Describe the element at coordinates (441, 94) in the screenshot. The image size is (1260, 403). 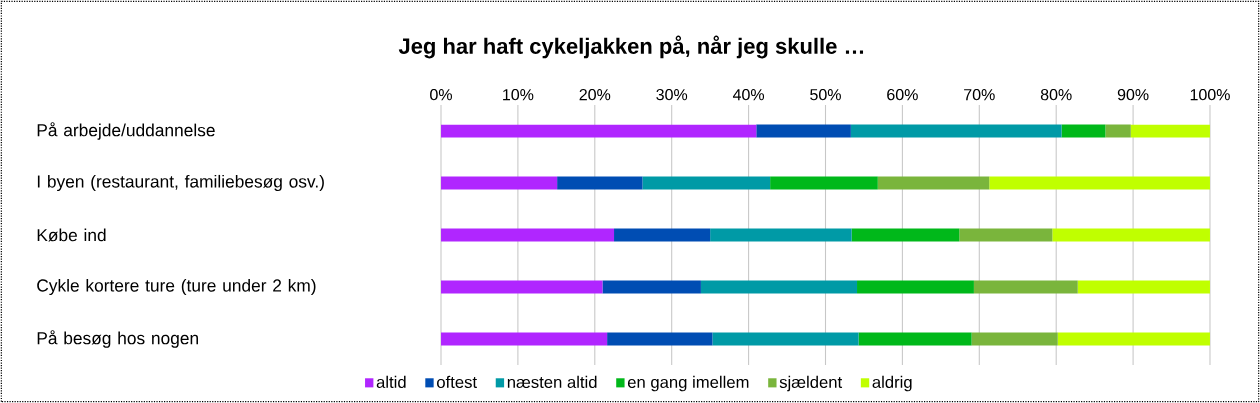
I see `x-tick-label: 0%` at that location.